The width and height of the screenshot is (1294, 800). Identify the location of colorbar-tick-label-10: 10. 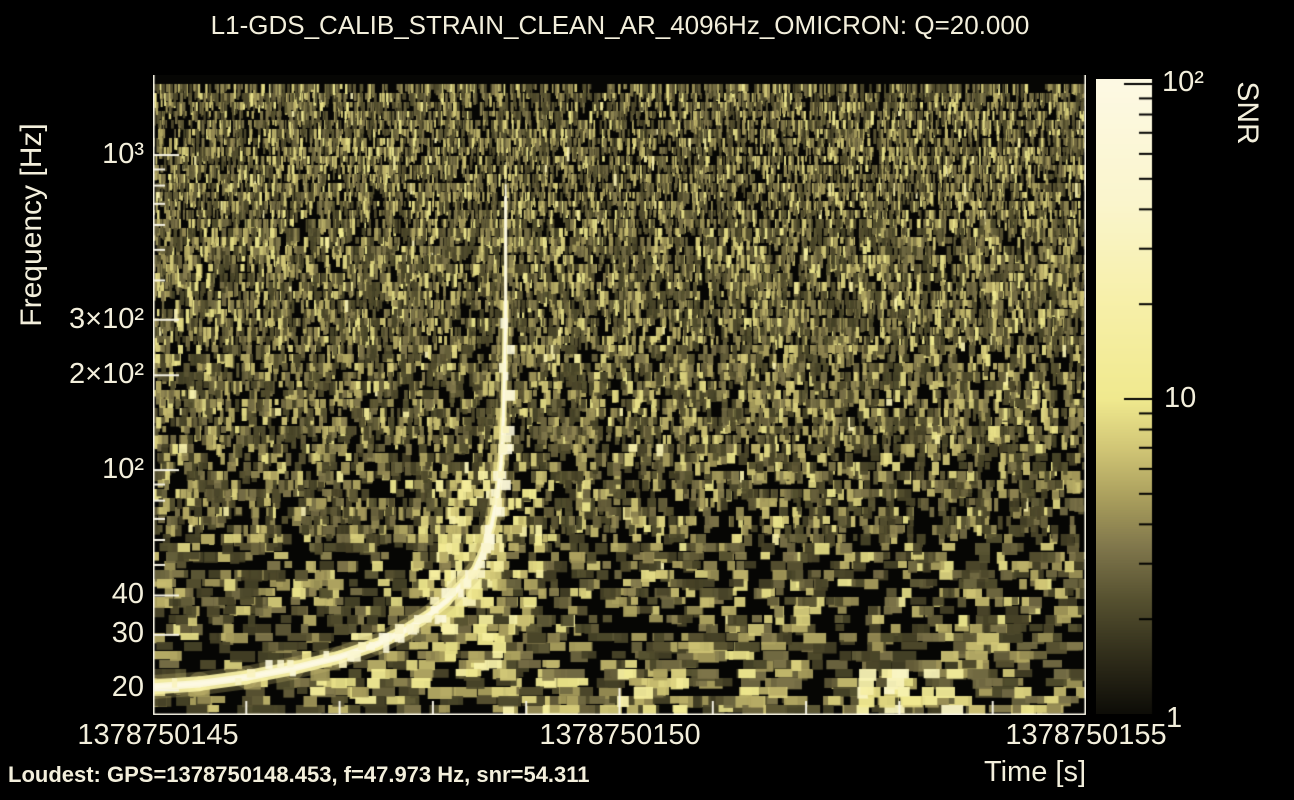
(1180, 398).